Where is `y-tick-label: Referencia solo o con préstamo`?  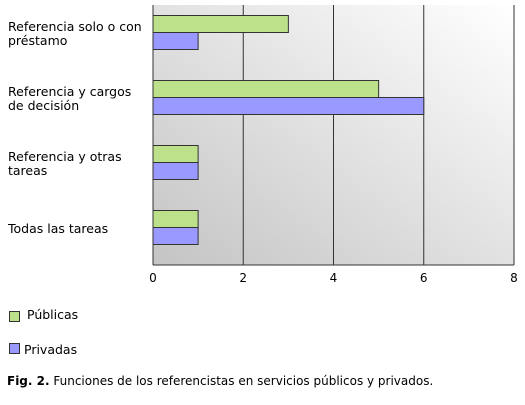
y-tick-label: Referencia solo o con préstamo is located at coordinates (75, 33).